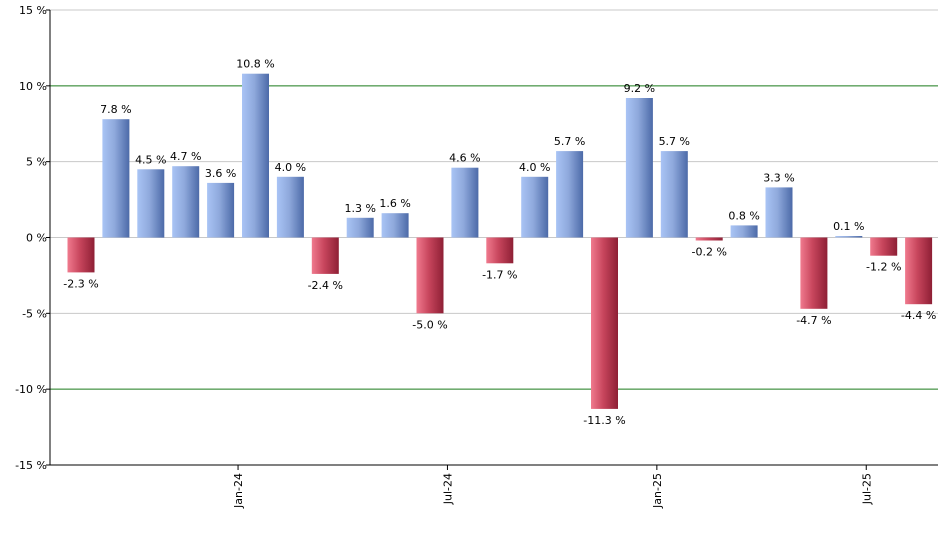 This screenshot has height=550, width=940. I want to click on data-label: 0.8 %, so click(743, 215).